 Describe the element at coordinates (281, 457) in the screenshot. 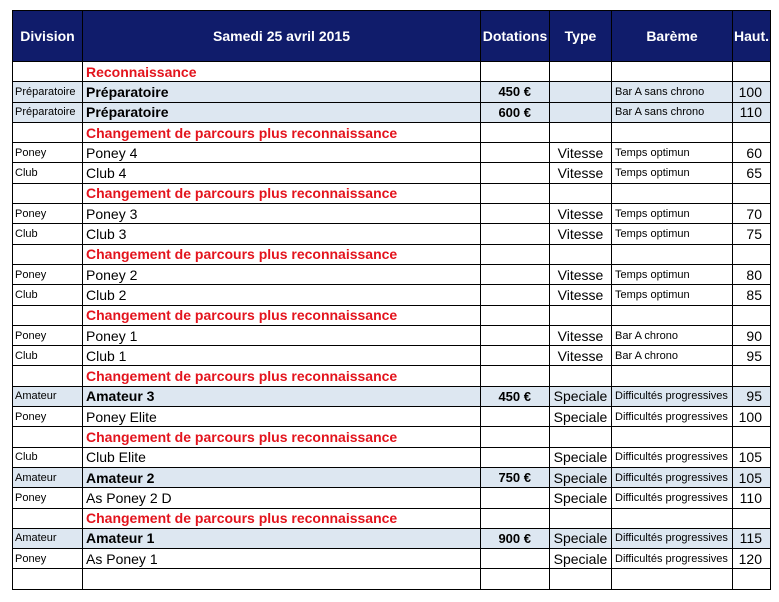

I see `table-cell: Club Elite` at that location.